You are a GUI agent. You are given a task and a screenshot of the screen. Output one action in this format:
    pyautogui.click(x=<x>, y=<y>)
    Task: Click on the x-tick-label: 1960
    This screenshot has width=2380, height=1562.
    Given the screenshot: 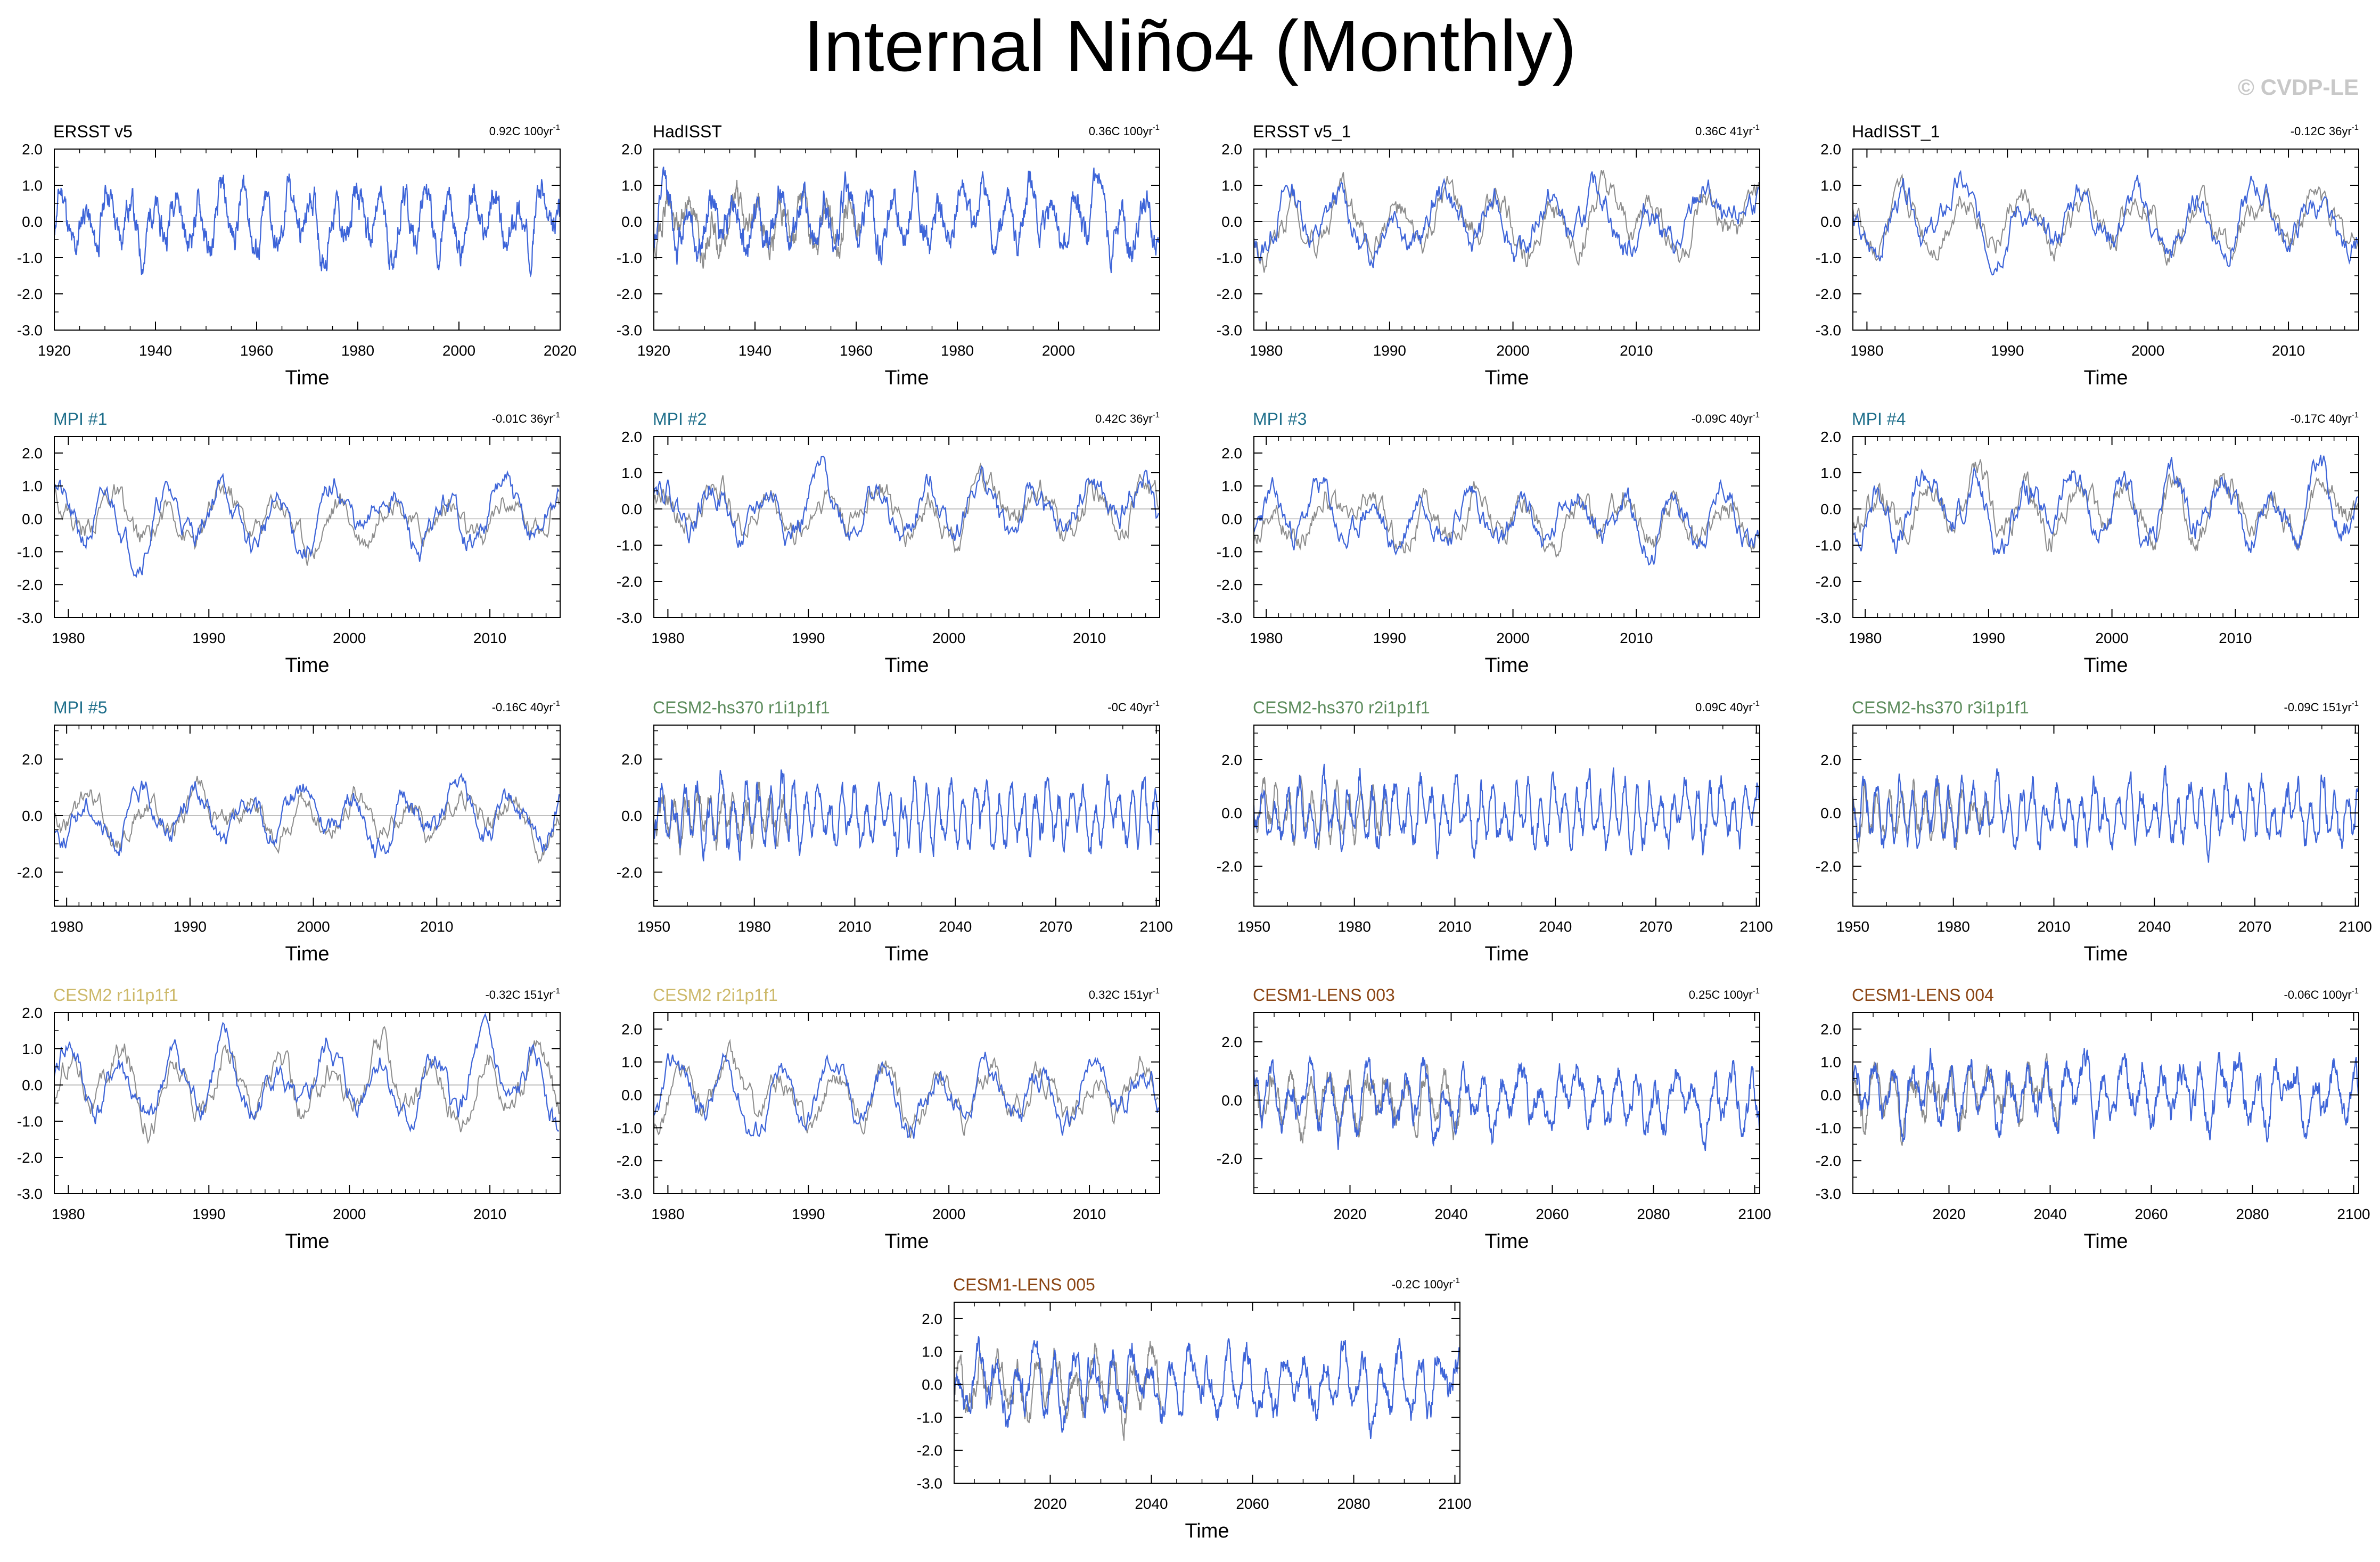 What is the action you would take?
    pyautogui.click(x=857, y=350)
    